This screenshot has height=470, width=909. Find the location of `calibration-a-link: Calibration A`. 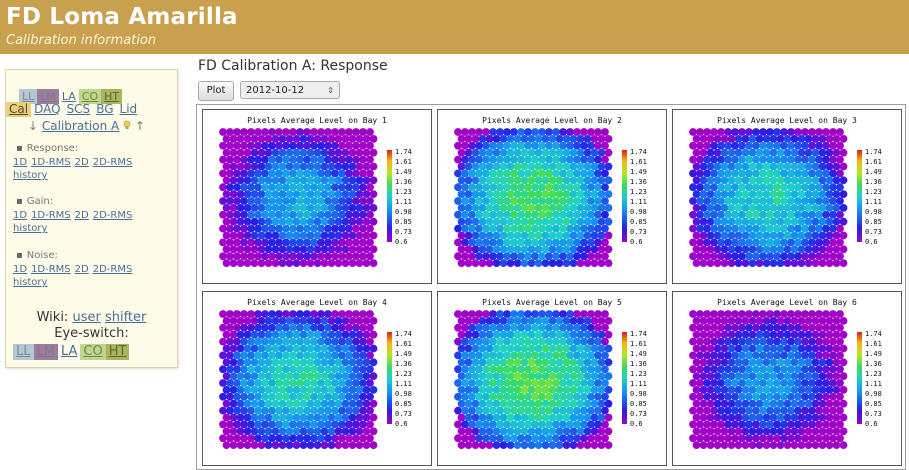

calibration-a-link: Calibration A is located at coordinates (80, 126).